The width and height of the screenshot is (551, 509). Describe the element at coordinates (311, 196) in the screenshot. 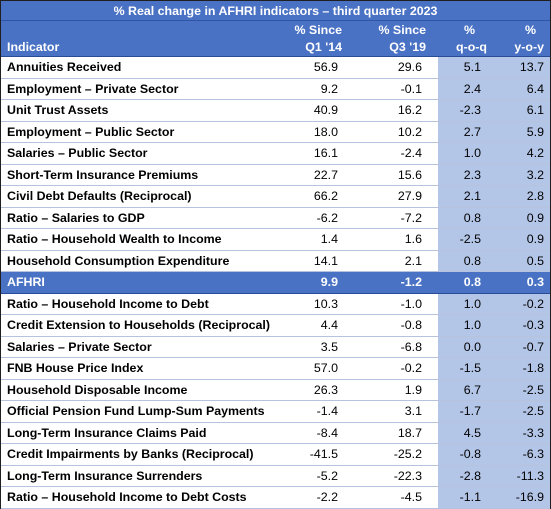

I see `row-since-q1-14: 66.2` at that location.